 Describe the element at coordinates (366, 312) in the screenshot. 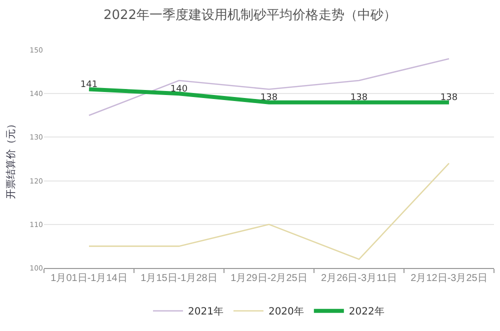

I see `legend-label: 2022年` at that location.